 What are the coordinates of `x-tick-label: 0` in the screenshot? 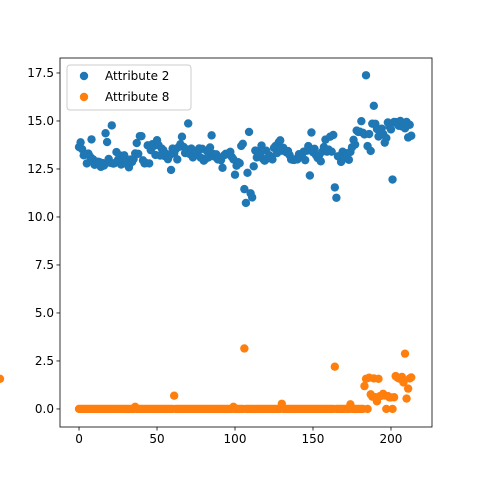 It's located at (79, 439).